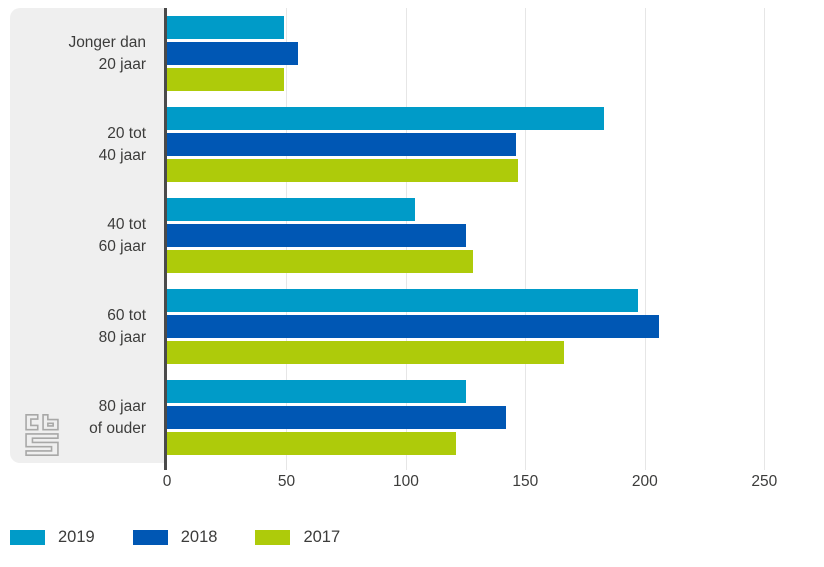  Describe the element at coordinates (87, 326) in the screenshot. I see `category-label-3: 60 tot 80 jaar` at that location.